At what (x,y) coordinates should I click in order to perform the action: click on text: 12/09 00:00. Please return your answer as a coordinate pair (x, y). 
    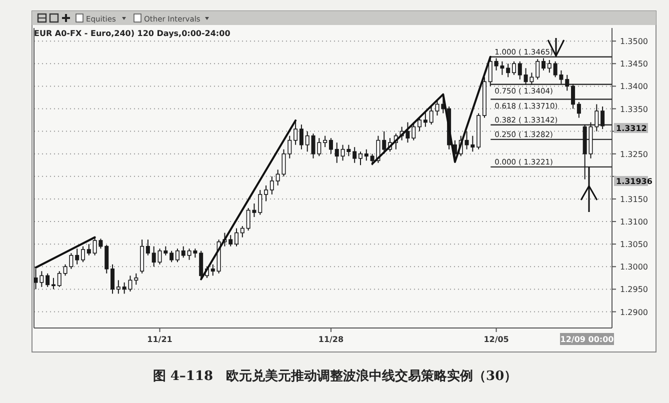
    Looking at the image, I should click on (587, 339).